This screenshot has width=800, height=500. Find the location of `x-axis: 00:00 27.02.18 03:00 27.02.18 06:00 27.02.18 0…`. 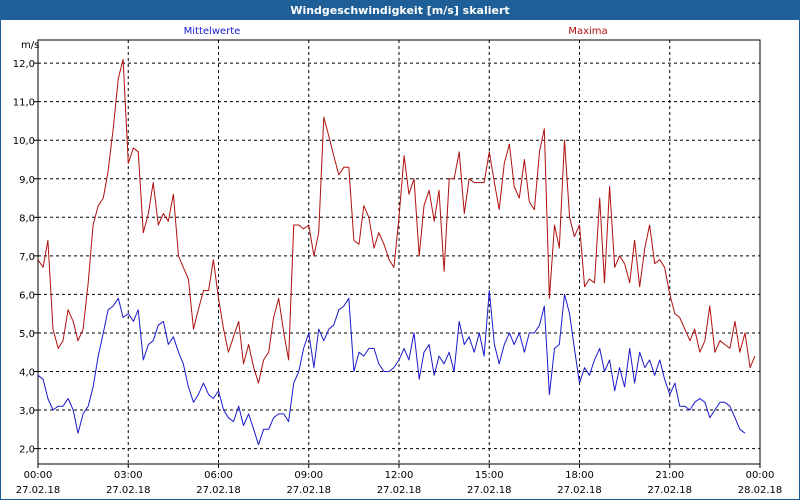

x-axis: 00:00 27.02.18 03:00 27.02.18 06:00 27.02.18 0… is located at coordinates (399, 480).